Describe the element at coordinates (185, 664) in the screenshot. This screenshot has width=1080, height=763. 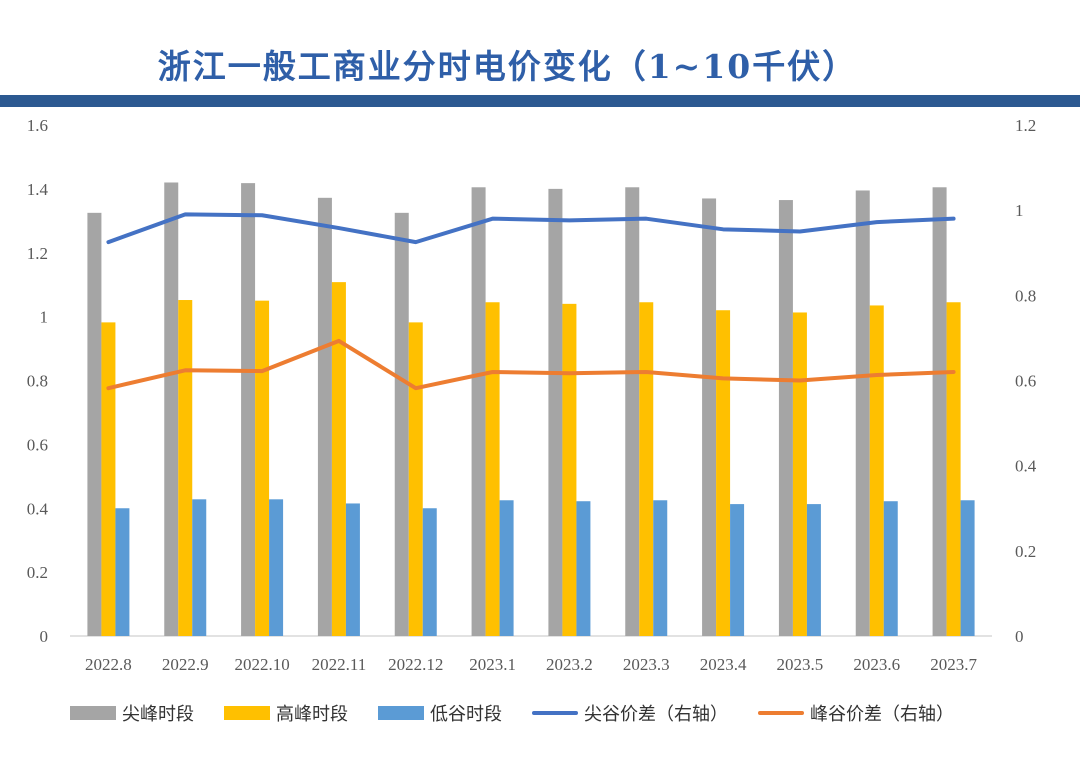
I see `x-axis-tick: 2022.9` at that location.